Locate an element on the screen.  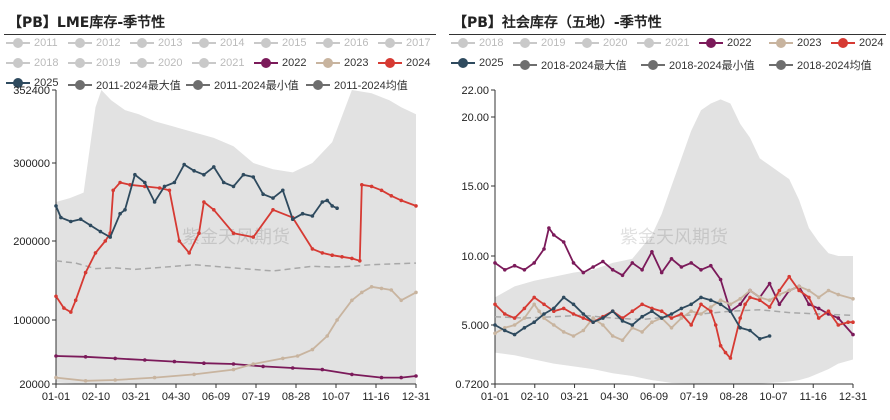
legend-item: 2018-2024最大值 is located at coordinates (570, 65).